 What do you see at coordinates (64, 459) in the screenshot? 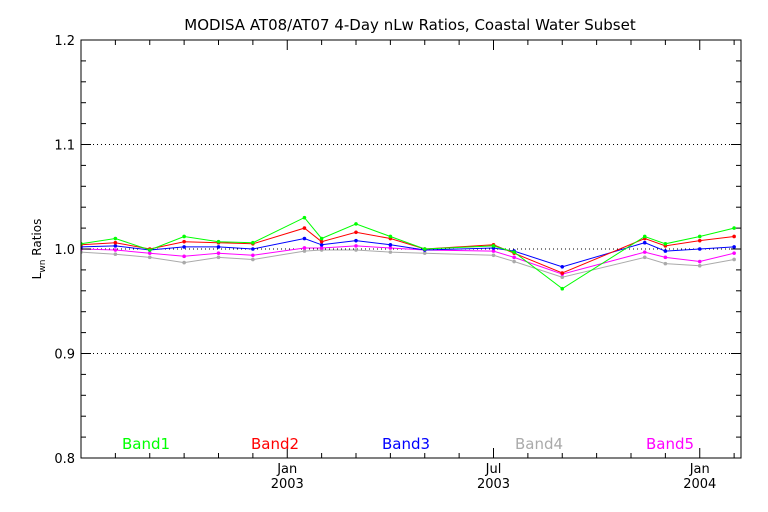
I see `y-tick-label-0: 0.8` at bounding box center [64, 459].